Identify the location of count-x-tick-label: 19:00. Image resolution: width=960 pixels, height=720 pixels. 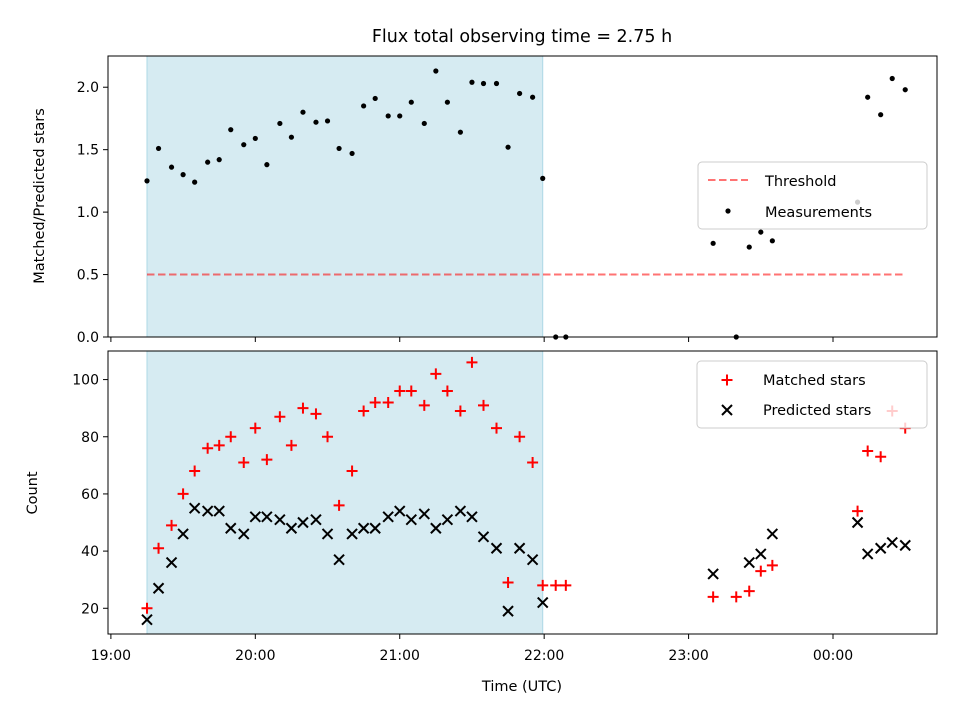
(111, 656).